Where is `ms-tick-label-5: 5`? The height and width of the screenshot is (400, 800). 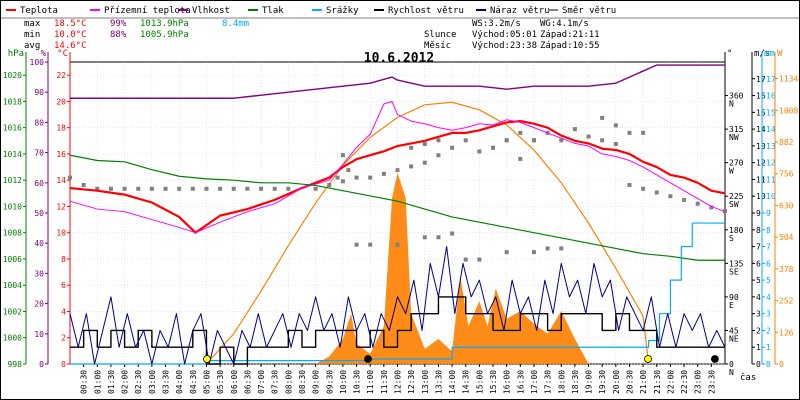 ms-tick-label-5: 5 is located at coordinates (758, 280).